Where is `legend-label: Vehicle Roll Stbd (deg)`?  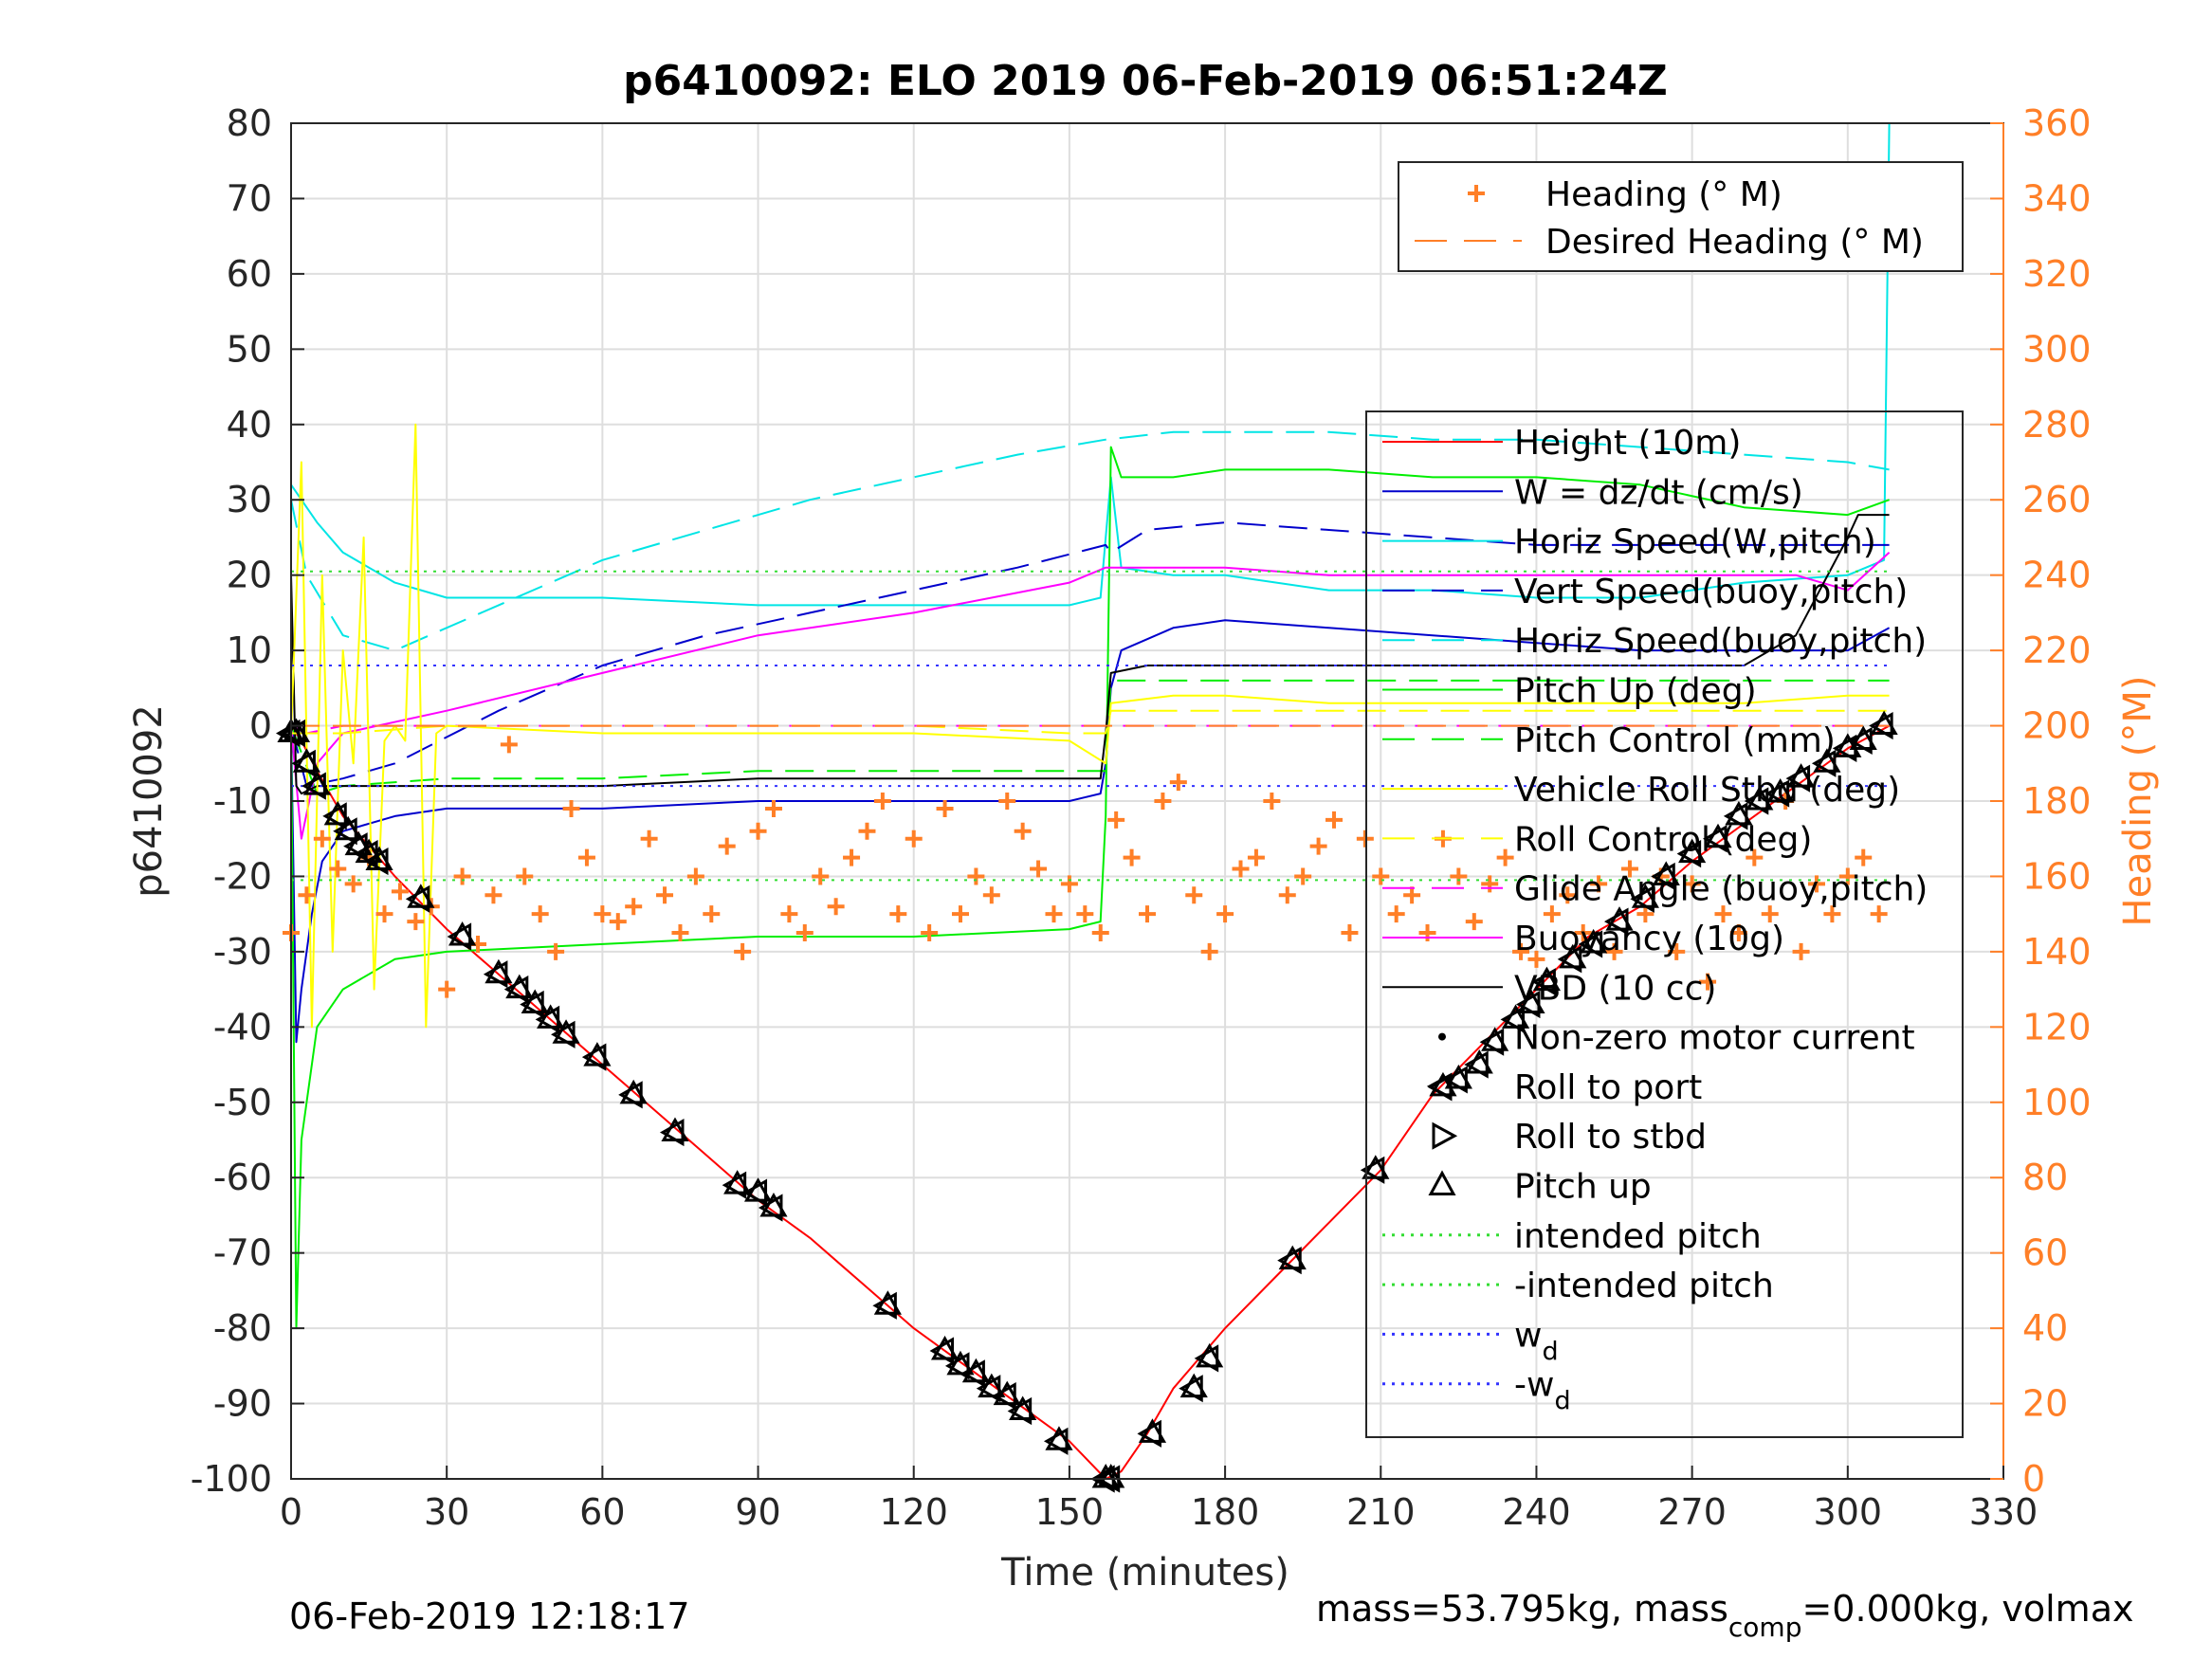 legend-label: Vehicle Roll Stbd (deg) is located at coordinates (1707, 790).